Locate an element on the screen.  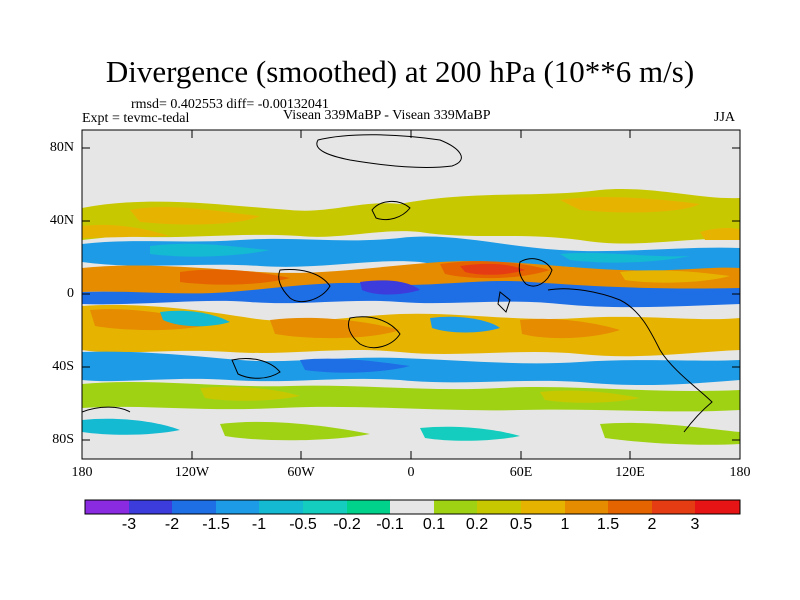
experiment-text: Expt = tevmc-tedal is located at coordinates (136, 118).